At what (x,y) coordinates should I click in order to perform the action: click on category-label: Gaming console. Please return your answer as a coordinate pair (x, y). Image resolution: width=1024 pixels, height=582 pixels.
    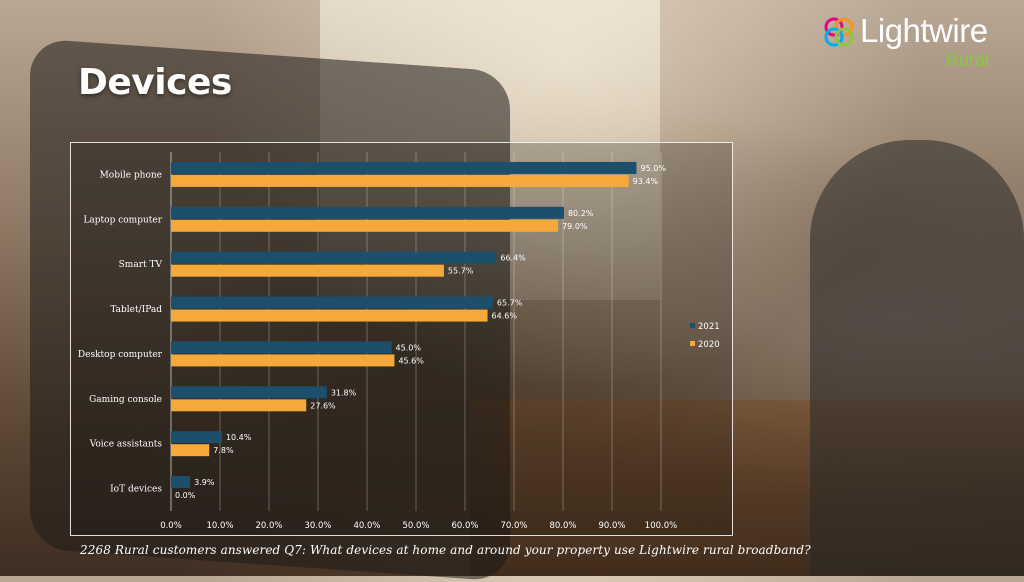
    Looking at the image, I should click on (125, 400).